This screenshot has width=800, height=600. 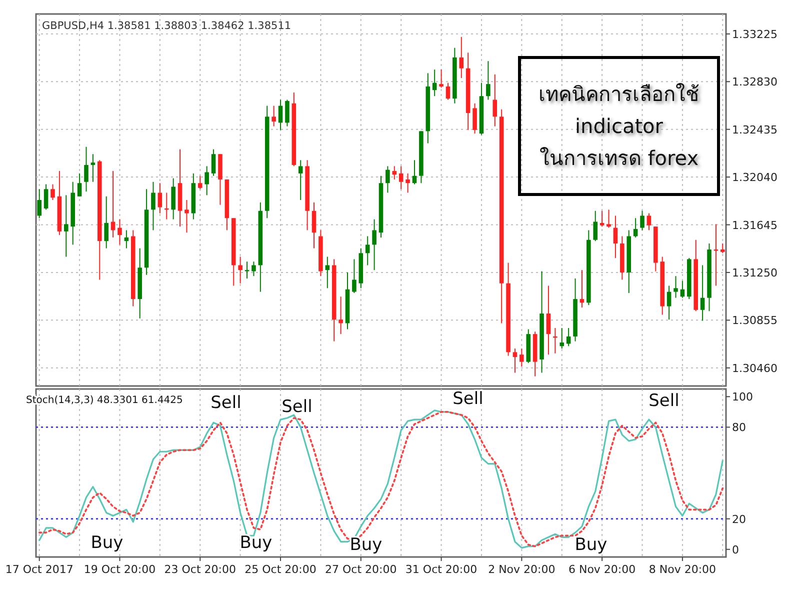 I want to click on y-tick-label: 0, so click(x=735, y=549).